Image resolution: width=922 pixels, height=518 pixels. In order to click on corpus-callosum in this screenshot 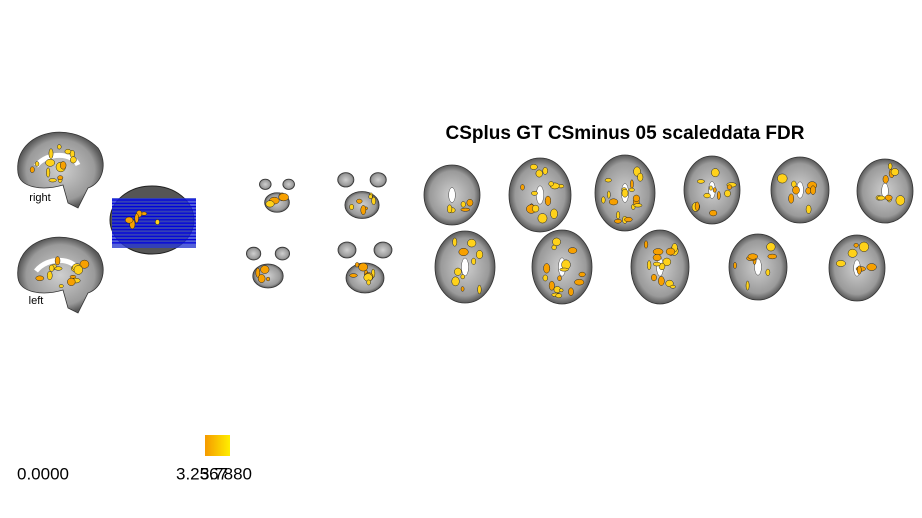, I will do `click(57, 160)`.